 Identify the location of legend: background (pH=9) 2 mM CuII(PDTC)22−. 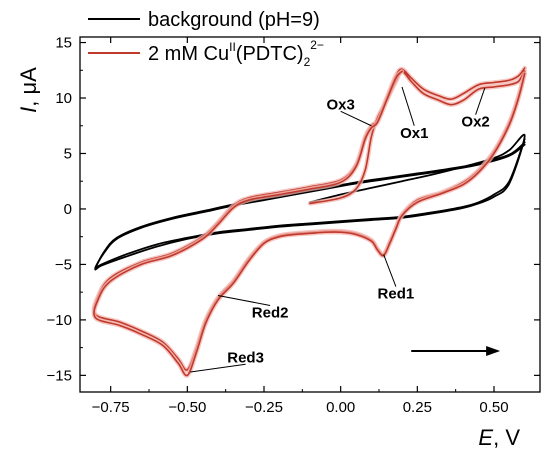
(206, 39).